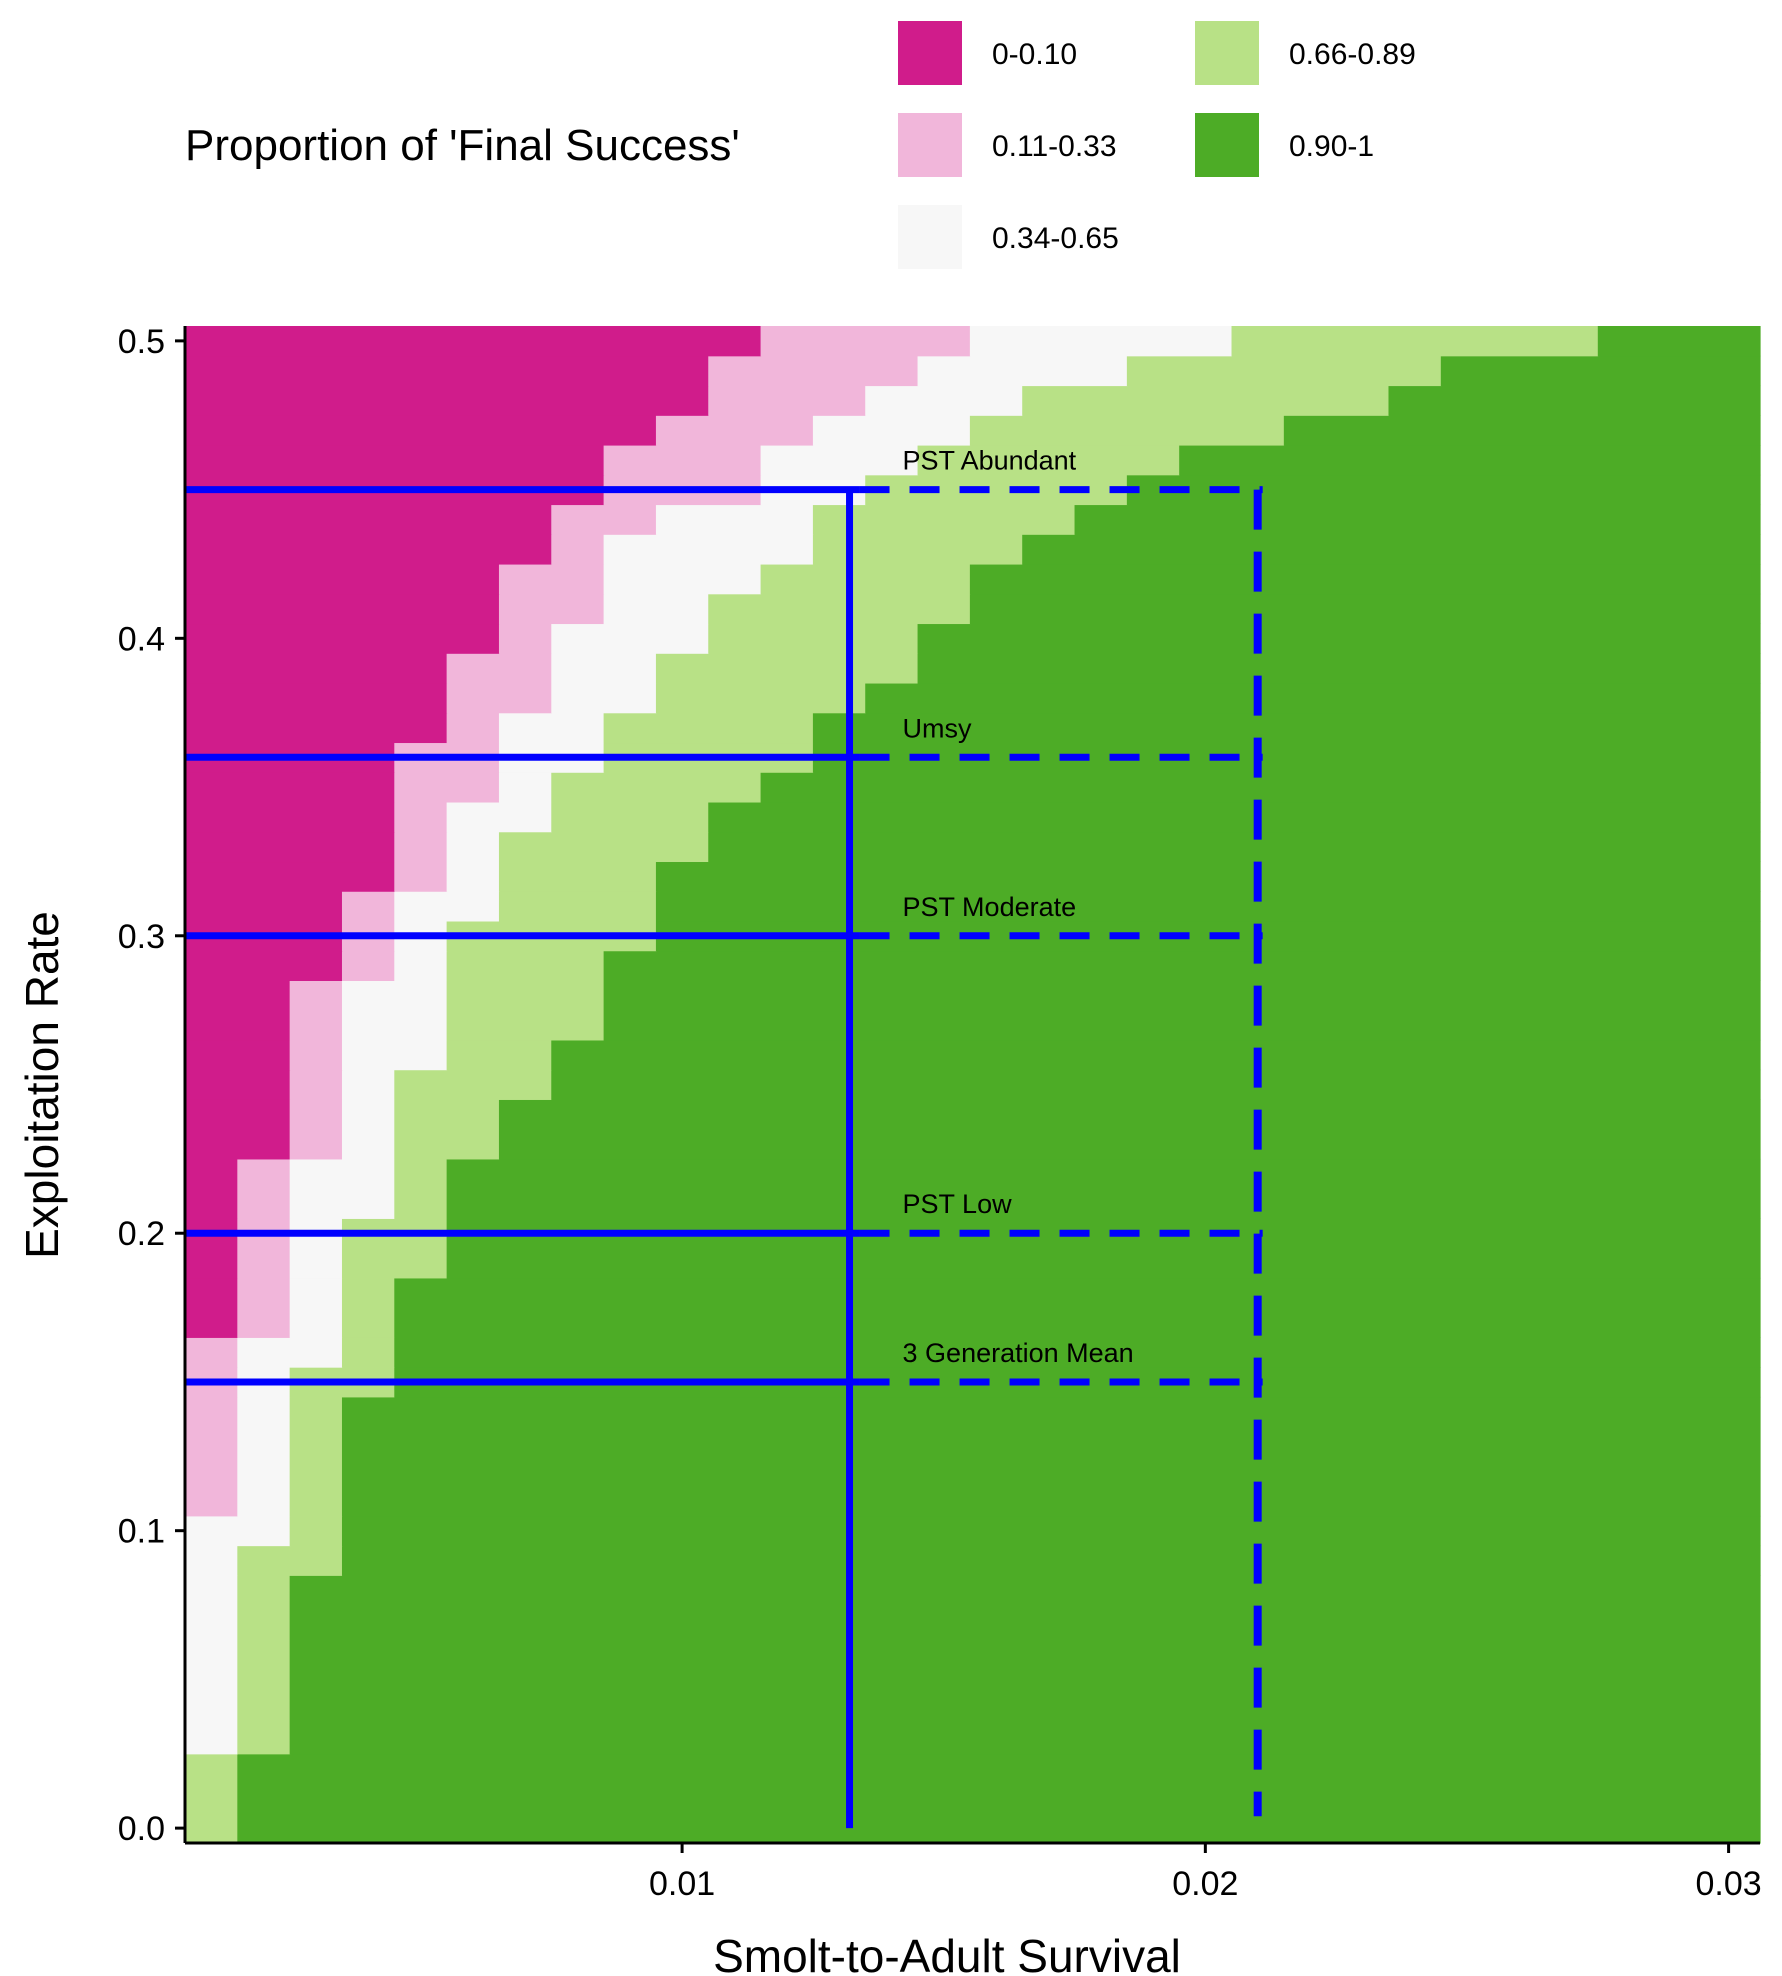 The width and height of the screenshot is (1782, 1976). What do you see at coordinates (1055, 238) in the screenshot?
I see `legend-item-label: 0.34-0.65` at bounding box center [1055, 238].